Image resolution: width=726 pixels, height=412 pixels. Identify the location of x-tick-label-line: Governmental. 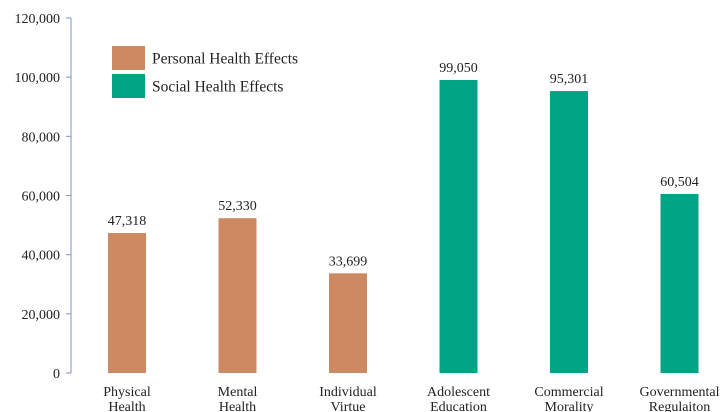
(679, 392).